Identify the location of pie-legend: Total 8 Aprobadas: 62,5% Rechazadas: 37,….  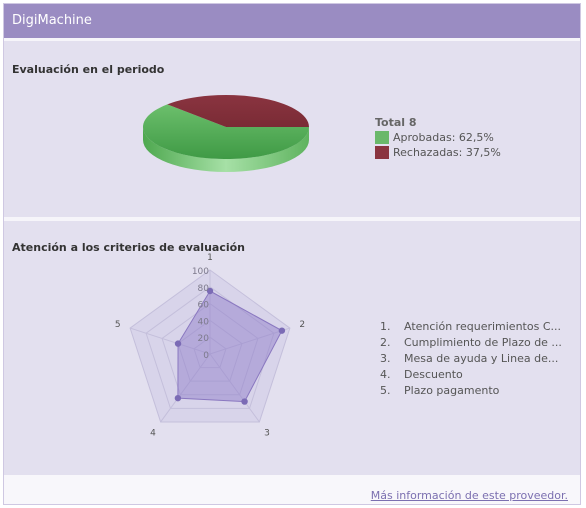
(438, 138).